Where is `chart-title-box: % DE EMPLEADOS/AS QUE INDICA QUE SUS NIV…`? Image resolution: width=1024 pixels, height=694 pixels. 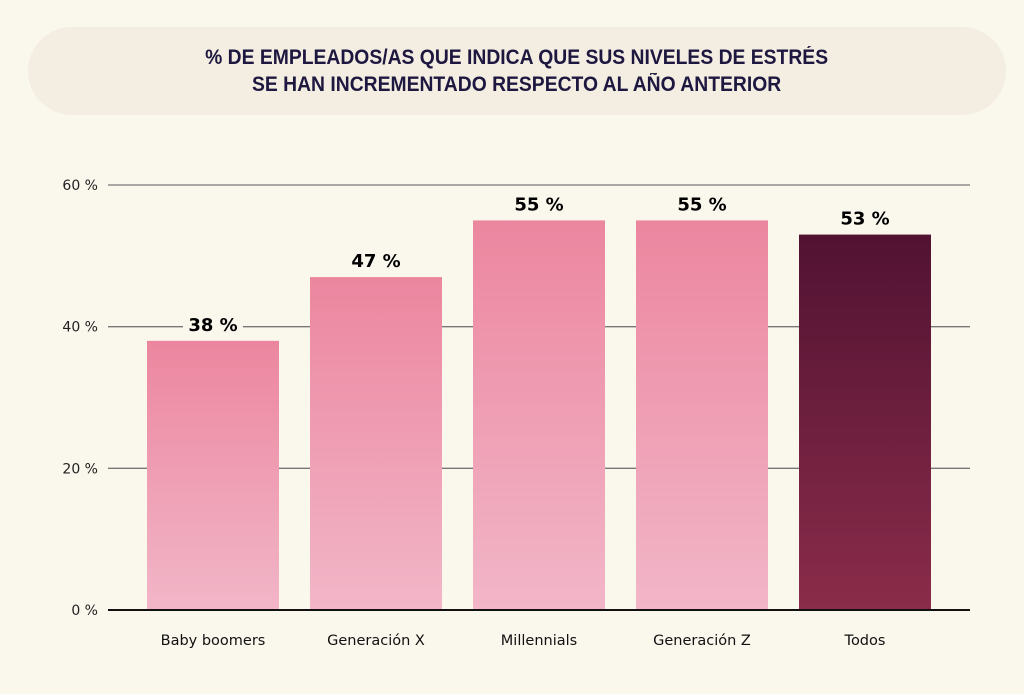
chart-title-box: % DE EMPLEADOS/AS QUE INDICA QUE SUS NIV… is located at coordinates (517, 71).